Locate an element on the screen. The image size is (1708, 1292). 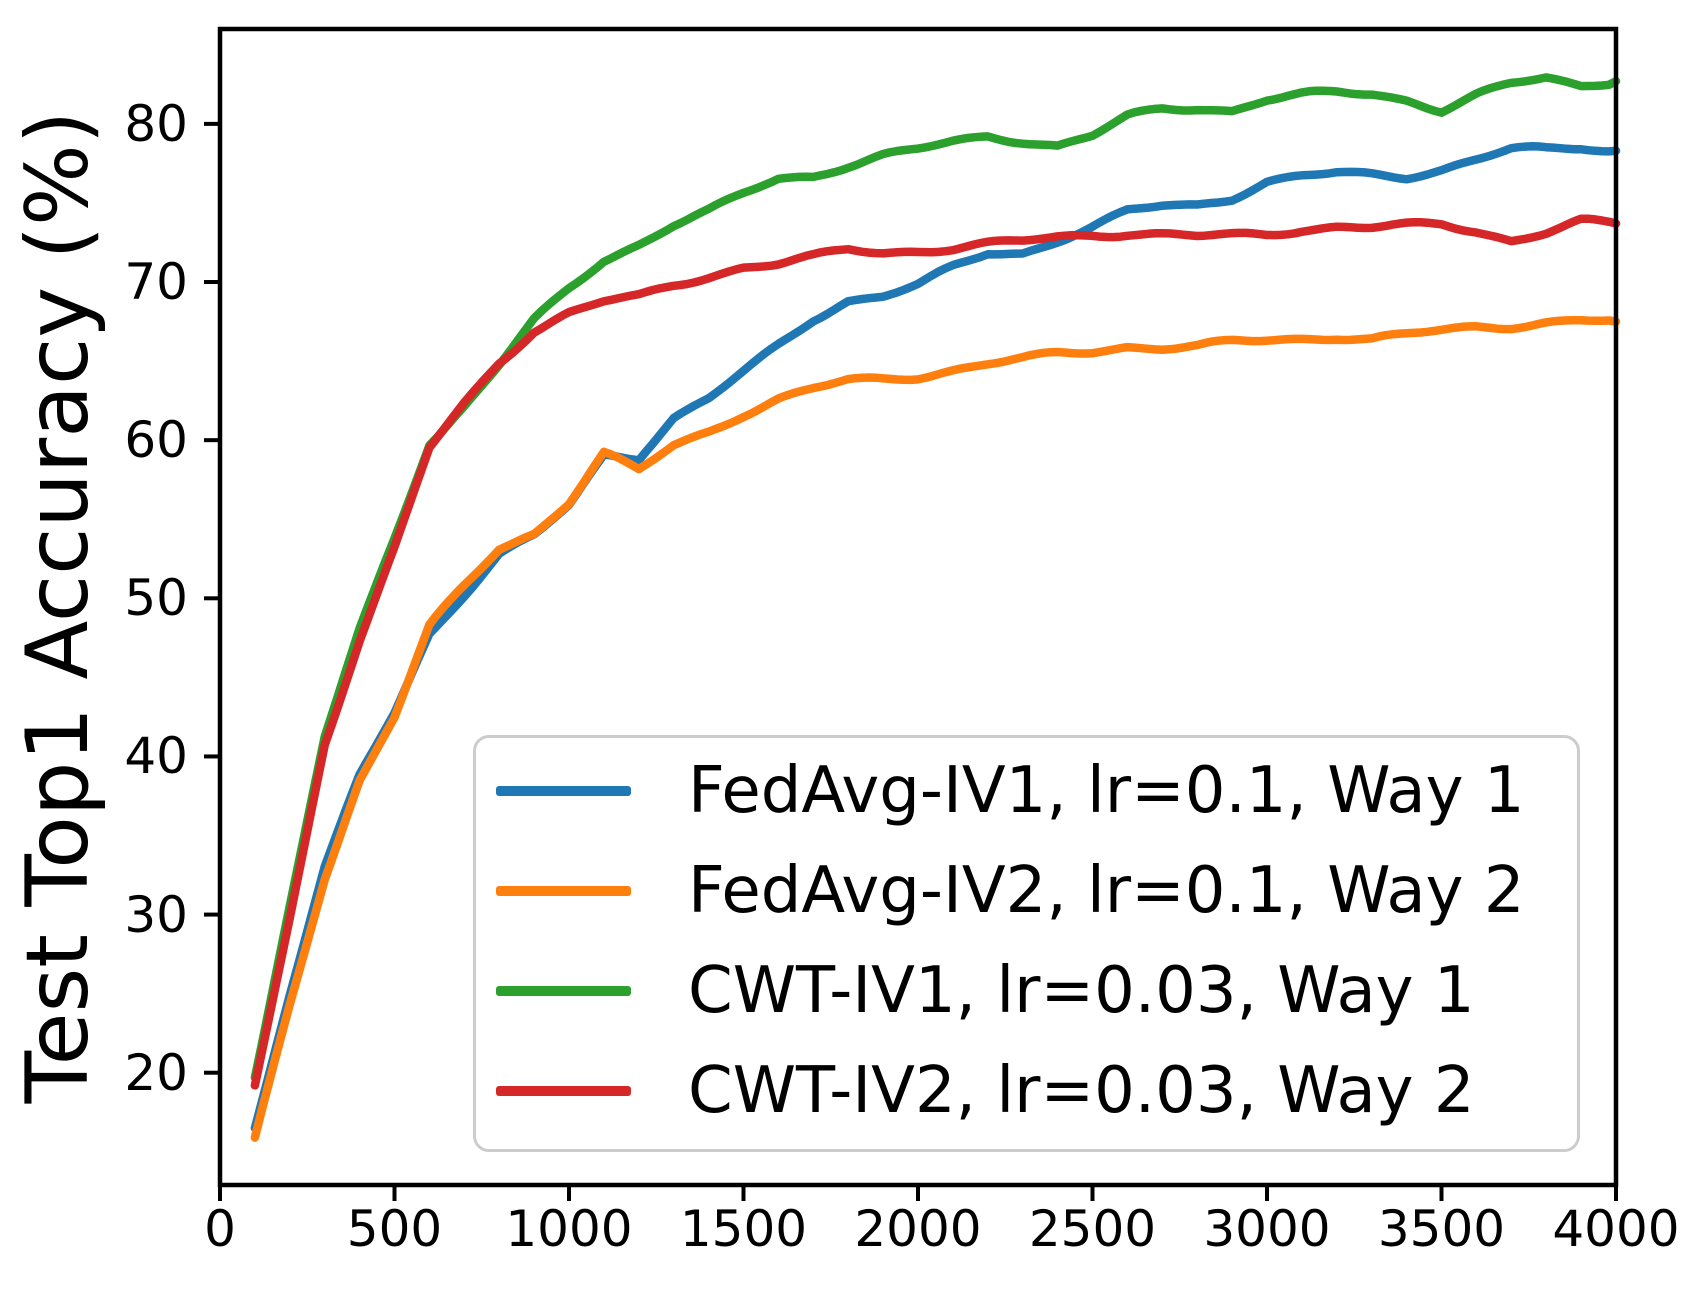
x-tick-label: 500 is located at coordinates (394, 1229).